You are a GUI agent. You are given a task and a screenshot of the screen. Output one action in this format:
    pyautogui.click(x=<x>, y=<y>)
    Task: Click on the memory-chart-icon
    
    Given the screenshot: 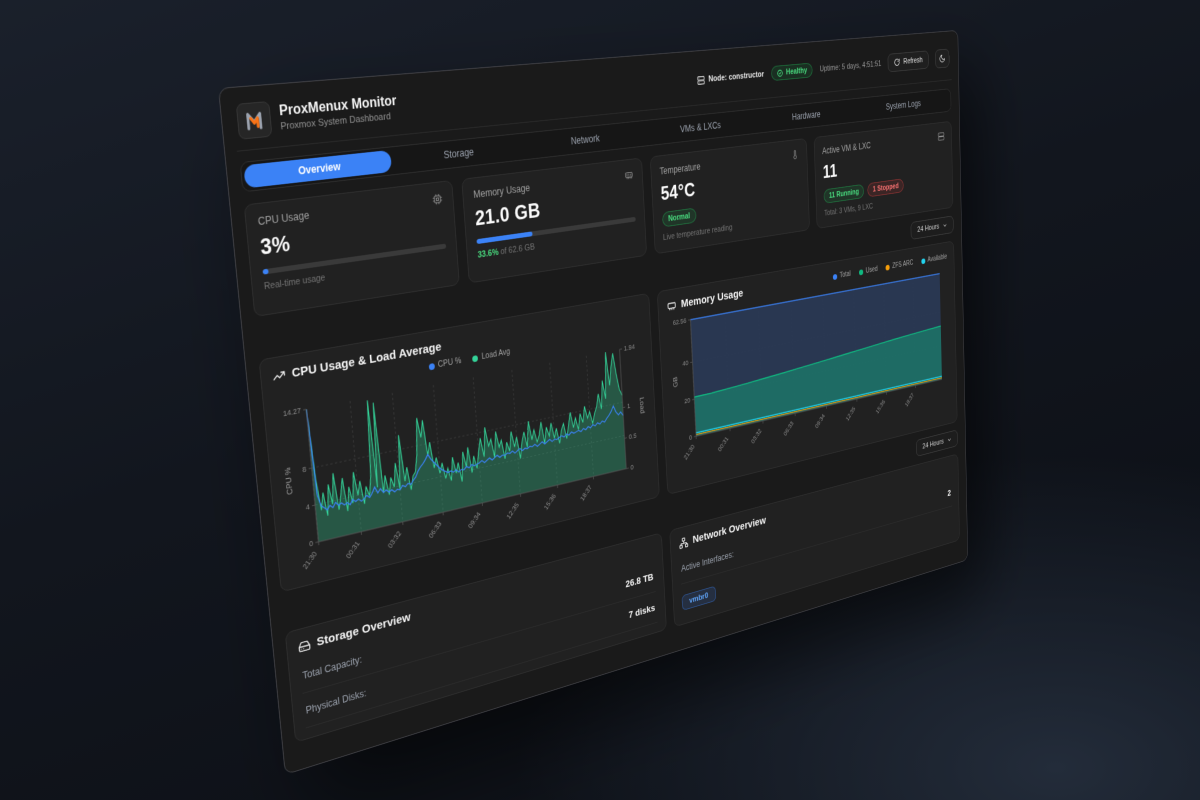 What is the action you would take?
    pyautogui.click(x=671, y=305)
    